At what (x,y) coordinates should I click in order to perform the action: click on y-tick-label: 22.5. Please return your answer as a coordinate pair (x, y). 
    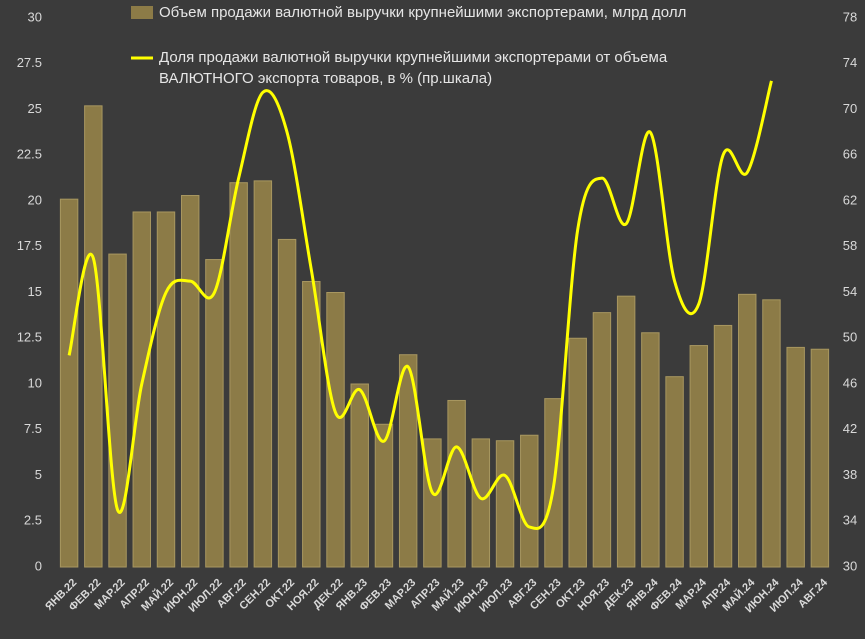
    Looking at the image, I should click on (29, 154).